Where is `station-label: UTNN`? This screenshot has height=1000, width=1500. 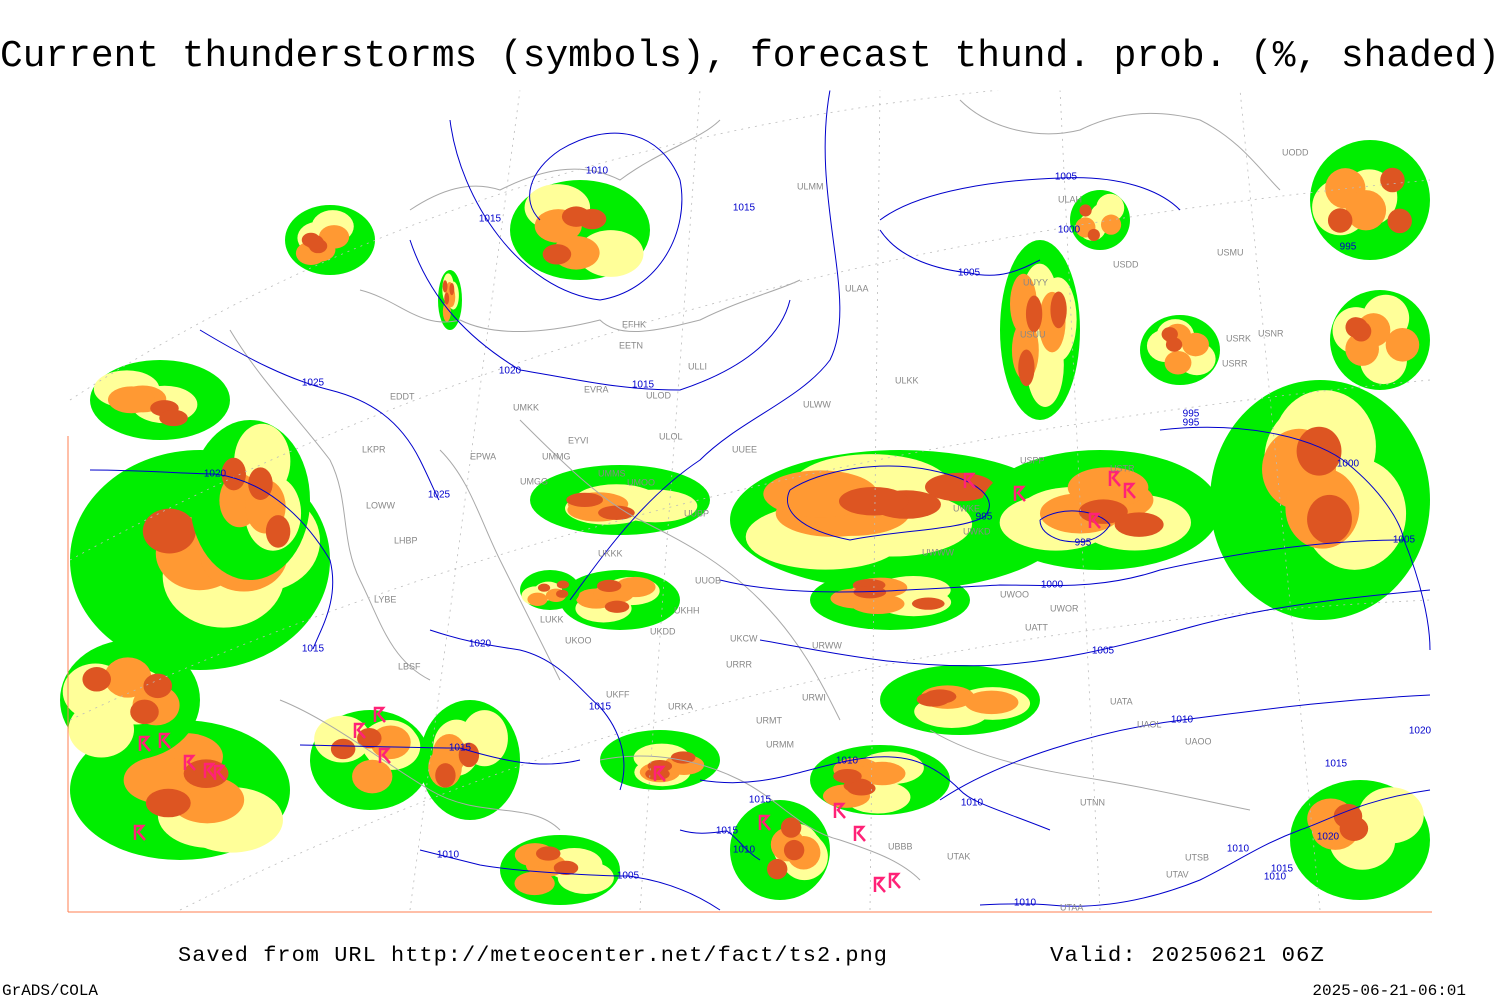
station-label: UTNN is located at coordinates (1092, 802).